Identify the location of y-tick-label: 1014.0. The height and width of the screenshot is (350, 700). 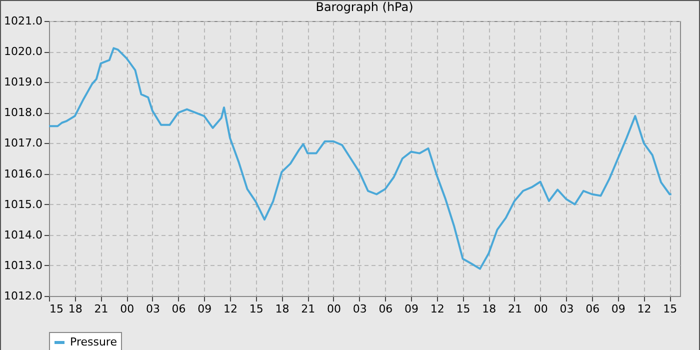
(23, 235).